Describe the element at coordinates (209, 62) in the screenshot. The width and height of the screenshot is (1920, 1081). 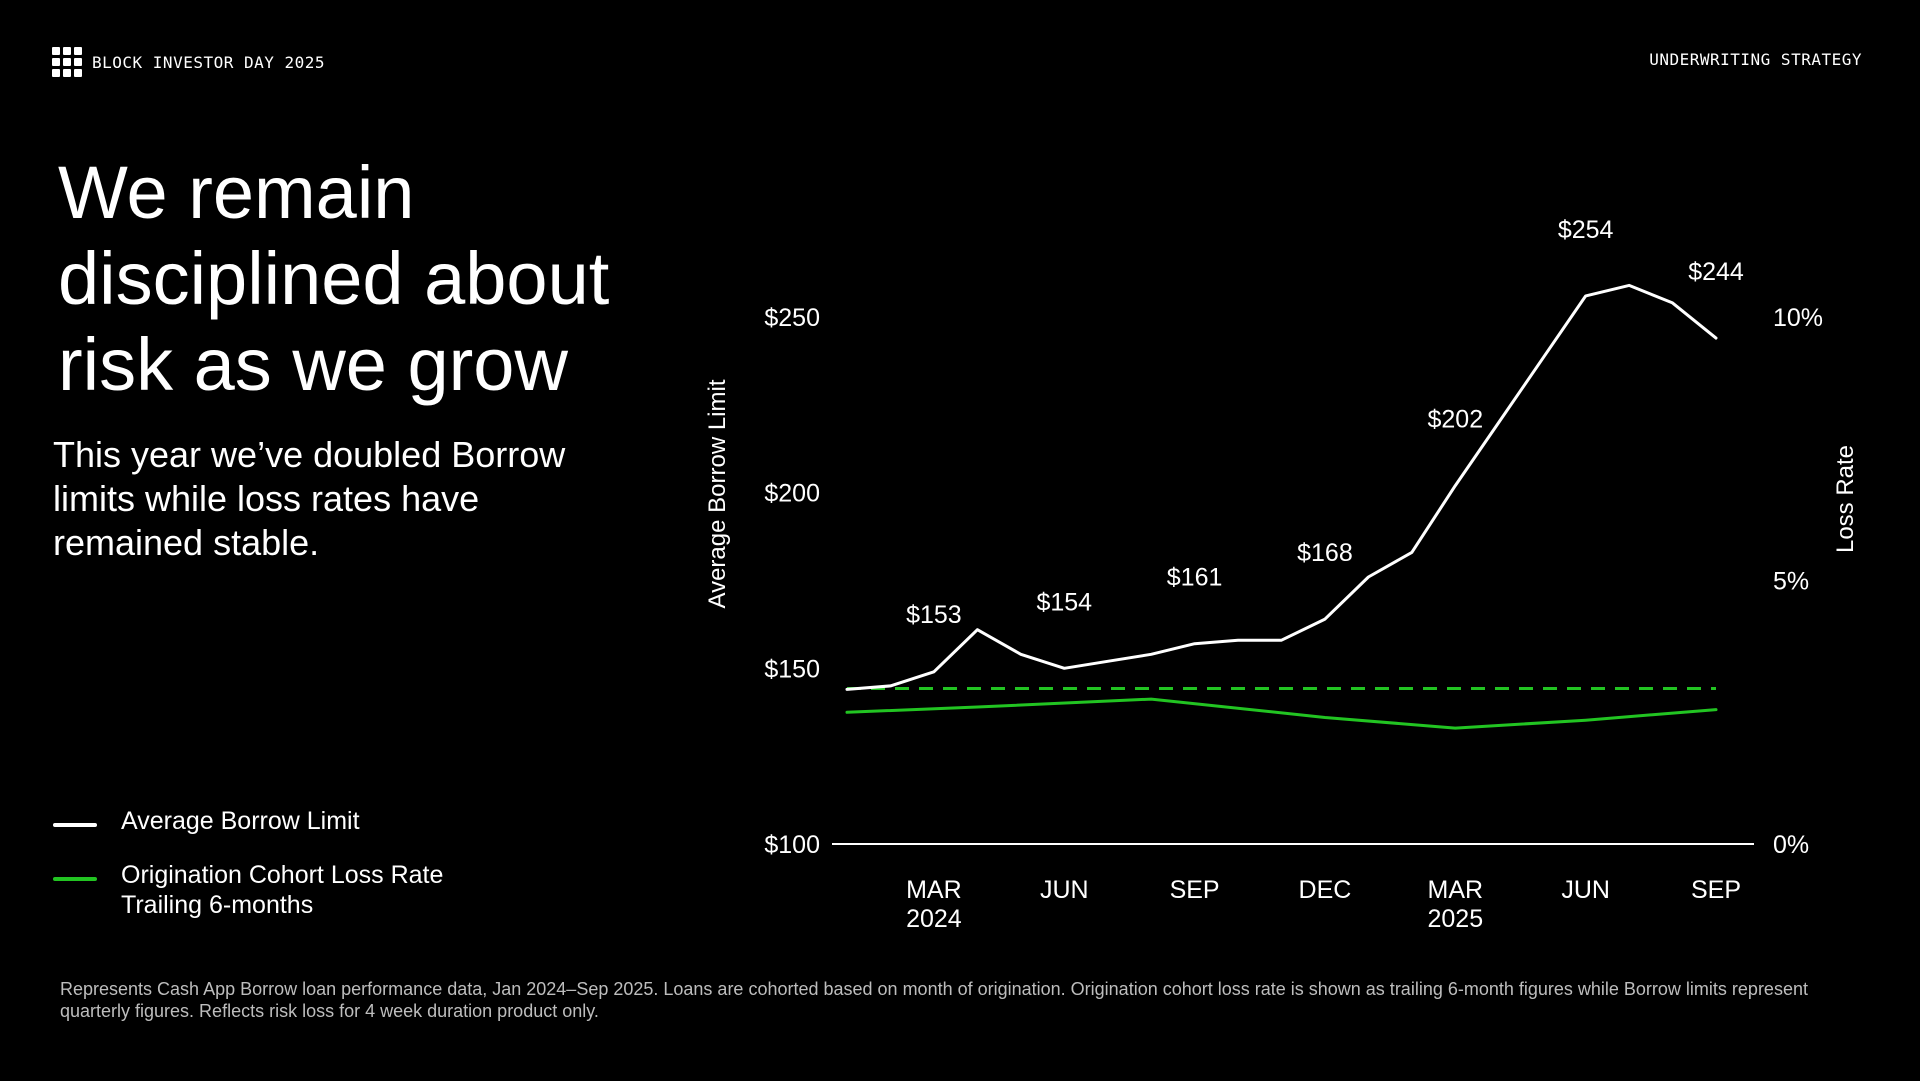
I see `brand-title: BLOCK INVESTOR DAY 2025` at that location.